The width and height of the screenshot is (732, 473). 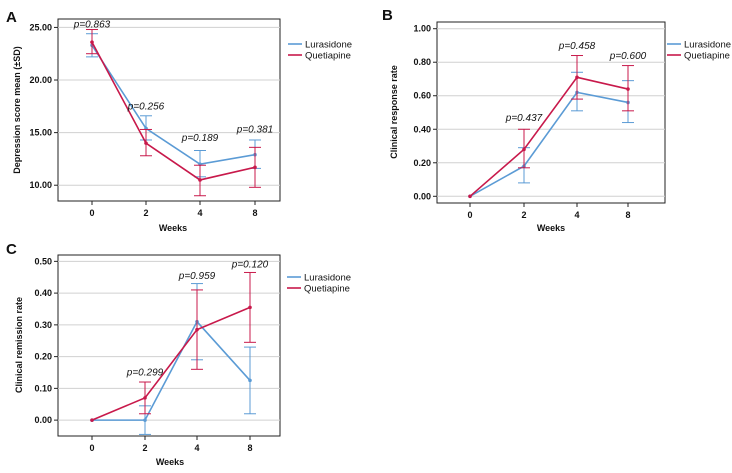 What do you see at coordinates (551, 228) in the screenshot?
I see `x-axis-title-b: Weeks` at bounding box center [551, 228].